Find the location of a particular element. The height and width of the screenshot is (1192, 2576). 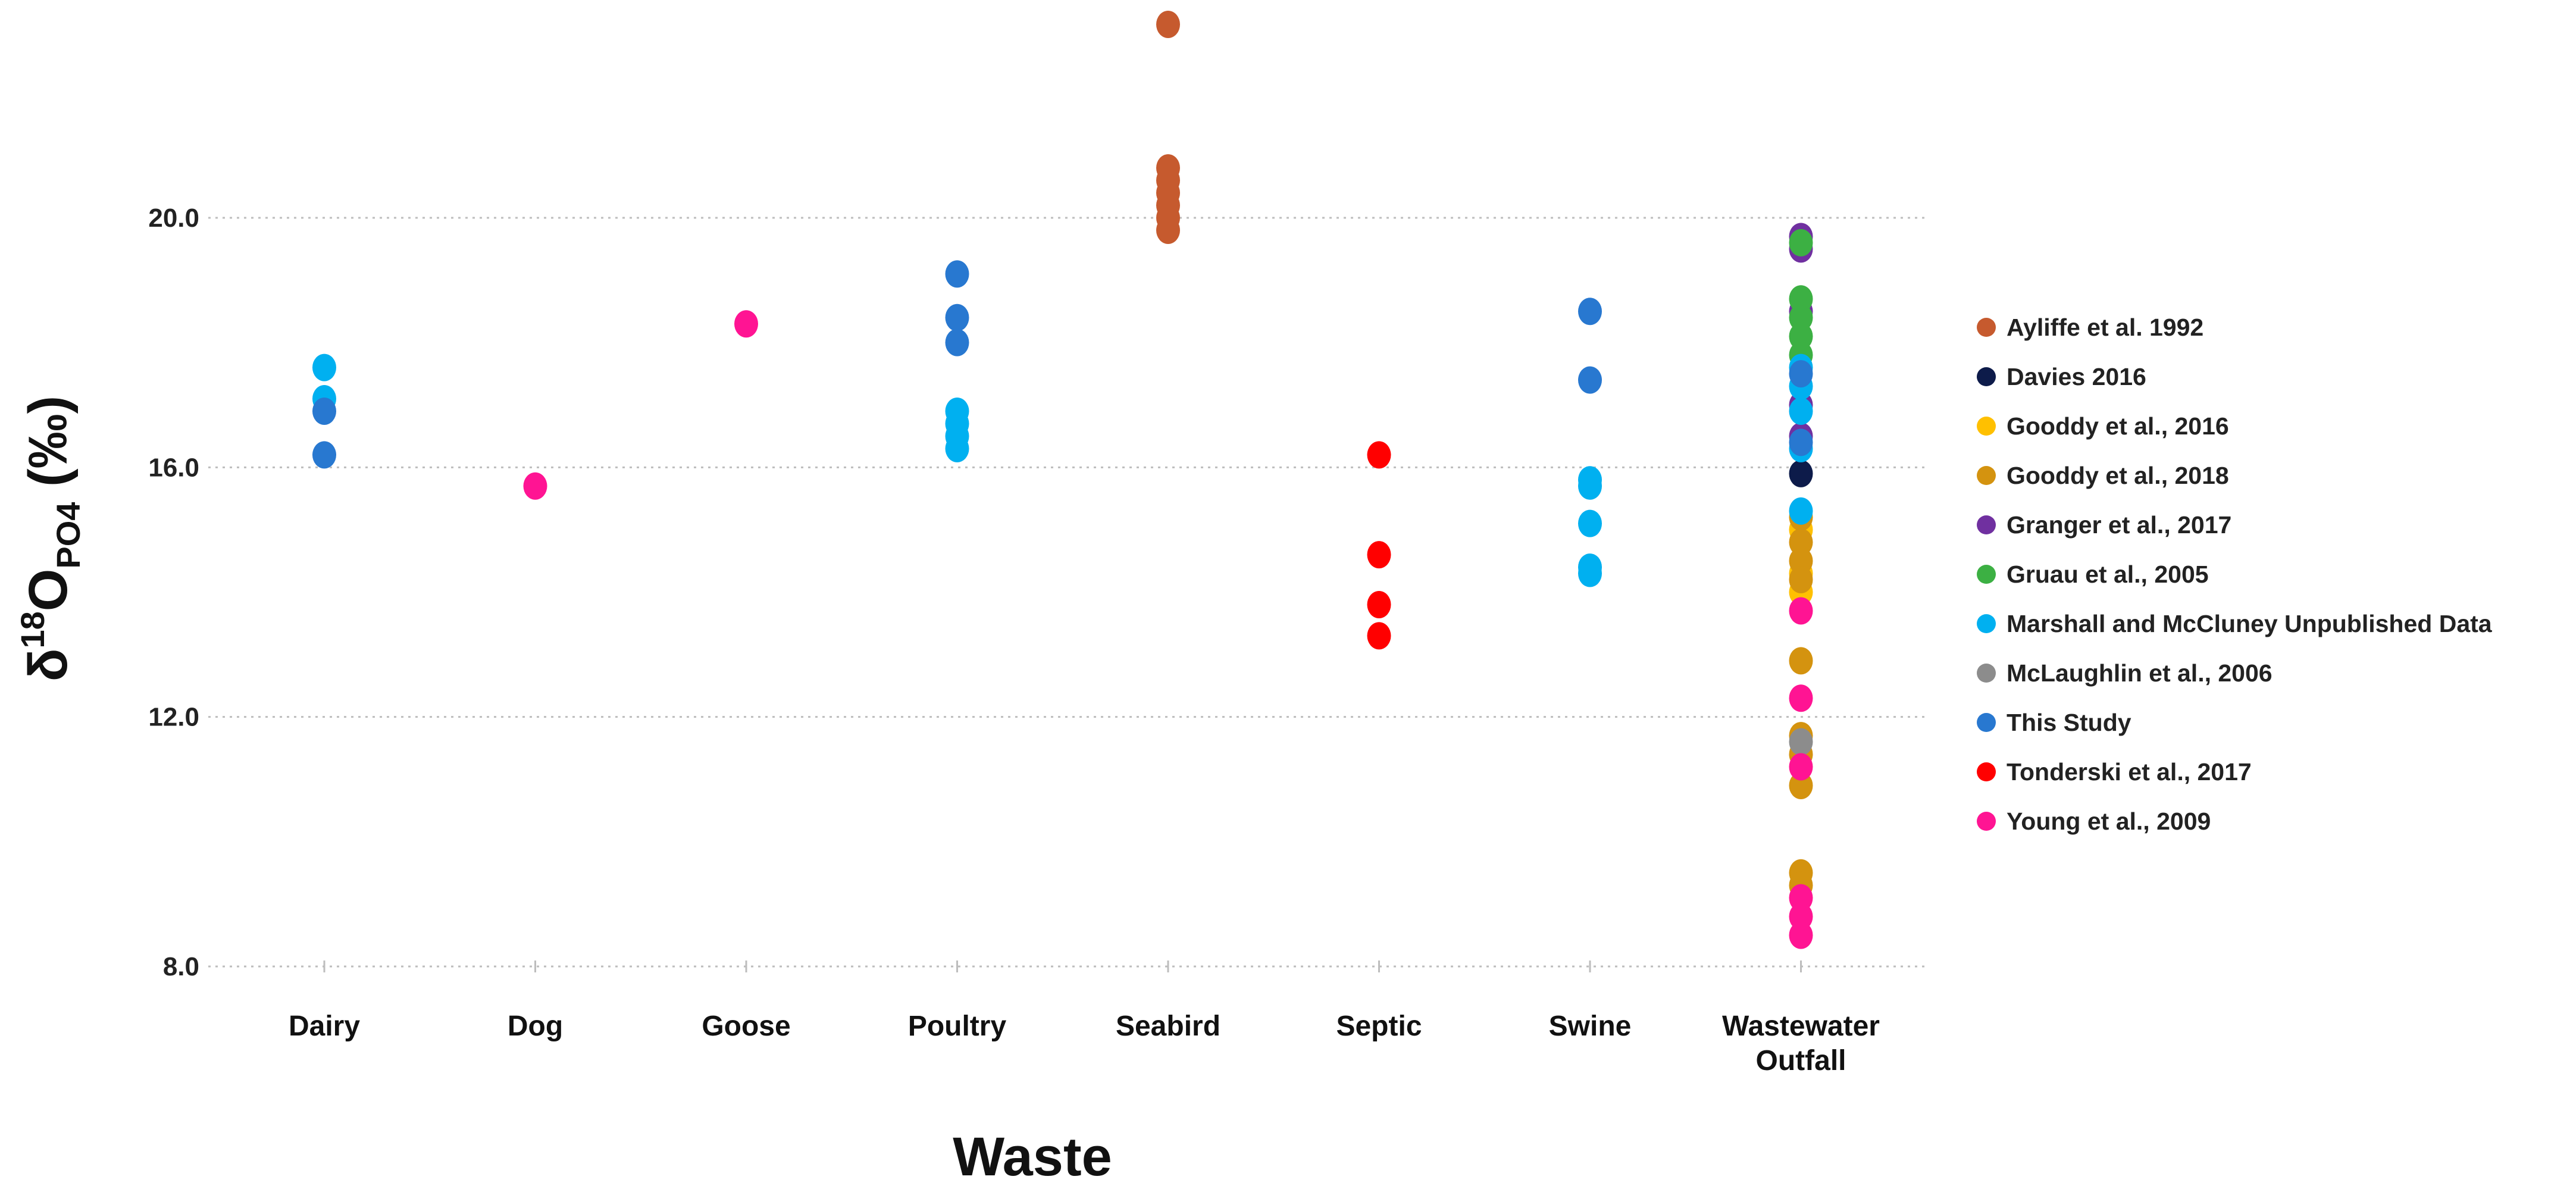

legend-item-this-study: This Study is located at coordinates (2054, 722).